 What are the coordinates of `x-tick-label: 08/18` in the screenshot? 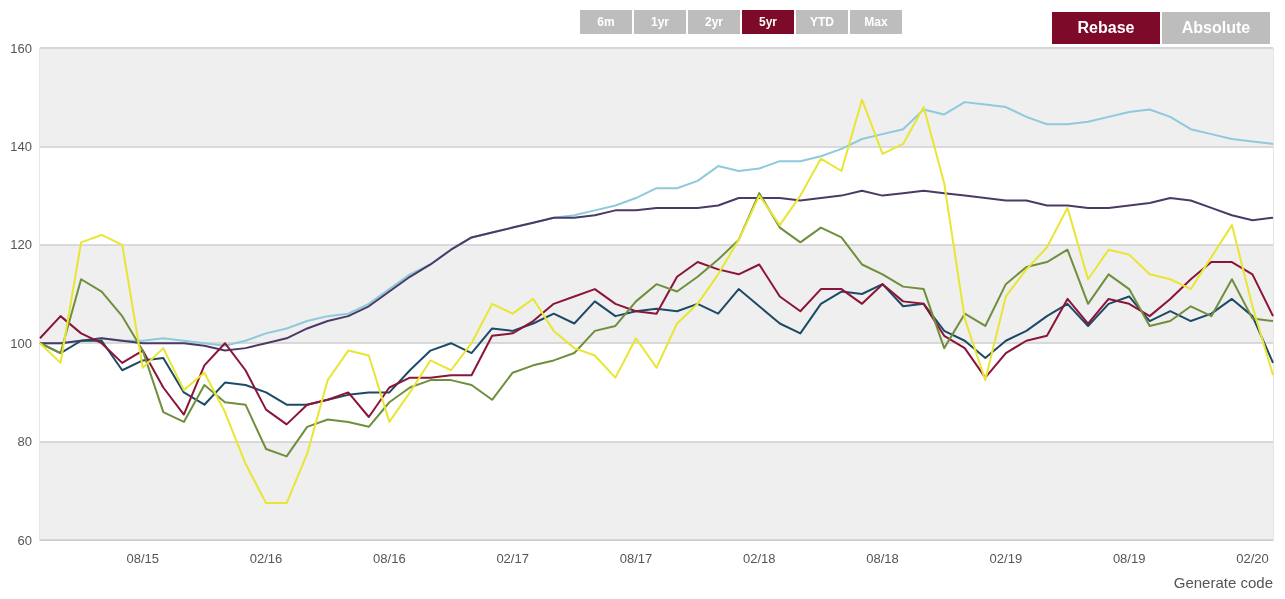 It's located at (882, 558).